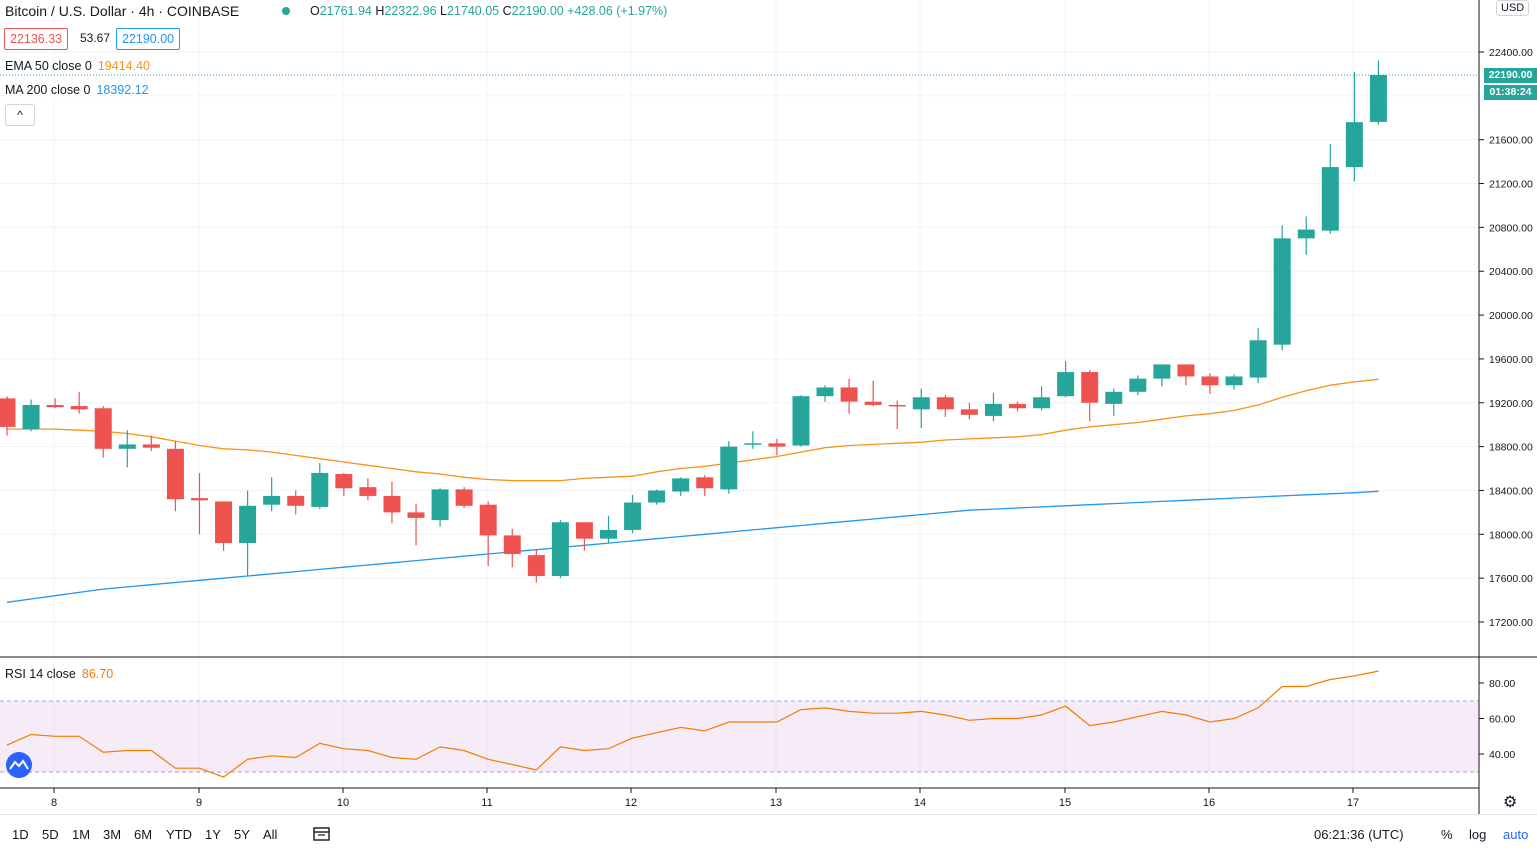  I want to click on range-3m-button: 3M, so click(112, 834).